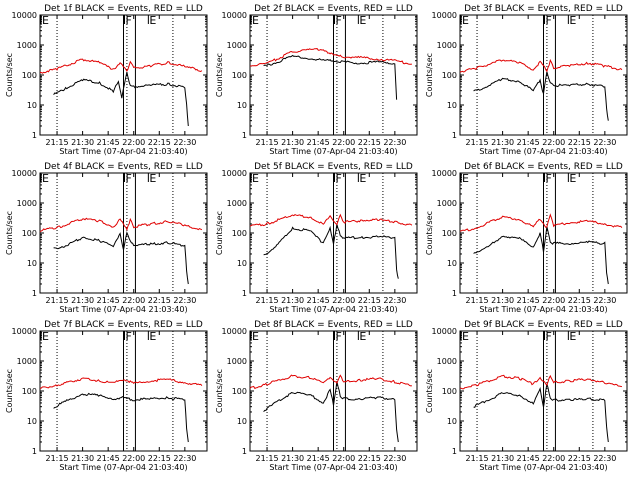 This screenshot has height=480, width=640. What do you see at coordinates (123, 325) in the screenshot?
I see `panel-title: Det 7f BLACK = Events, RED = LLD` at bounding box center [123, 325].